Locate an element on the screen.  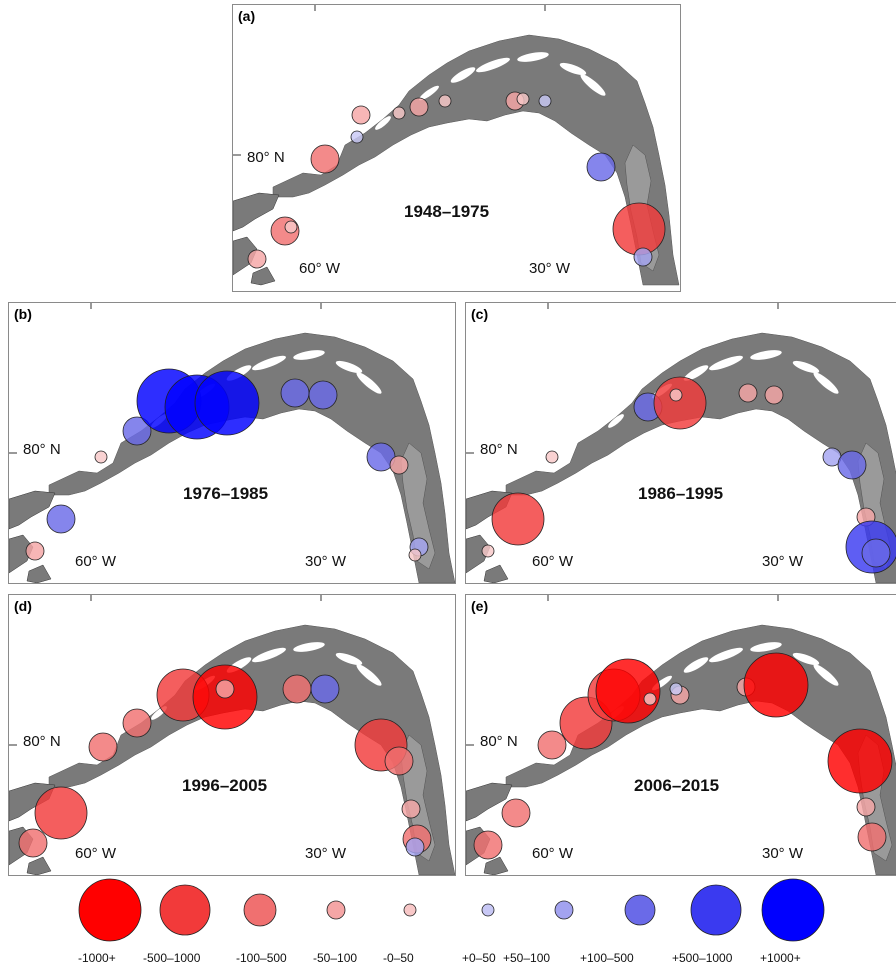
legend-label: +100–500 is located at coordinates (607, 958).